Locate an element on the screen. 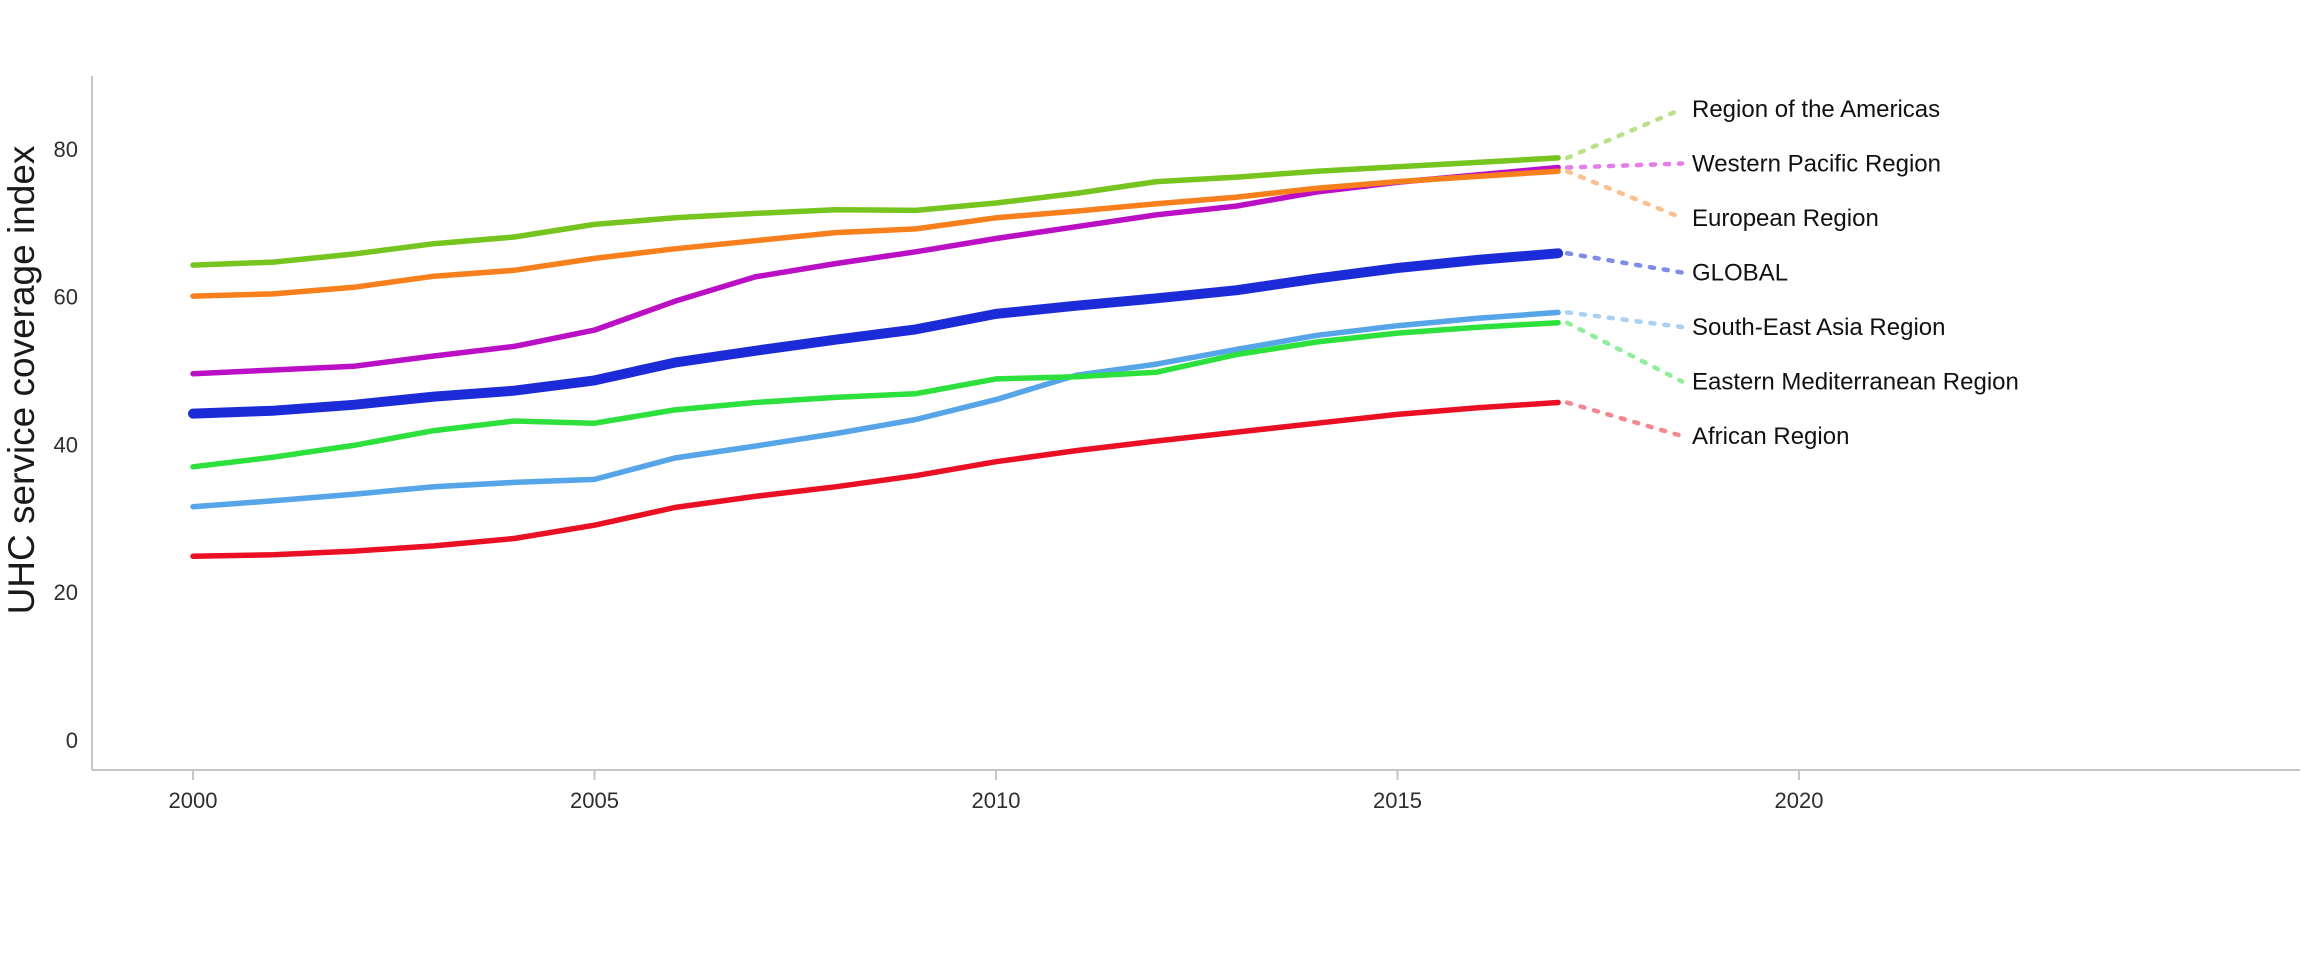  series-label-region-of-the-americas: Region of the Americas is located at coordinates (1816, 109).